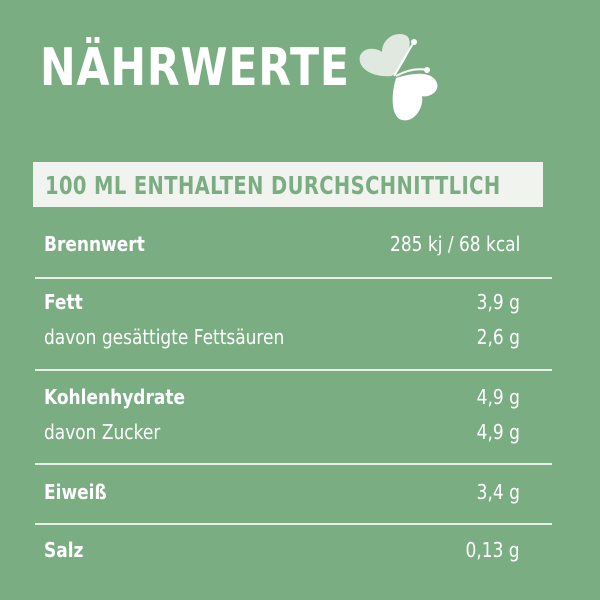 The width and height of the screenshot is (600, 600). Describe the element at coordinates (273, 185) in the screenshot. I see `banner-text: 100 ML ENTHALTEN DURCHSCHNITTLICH` at that location.